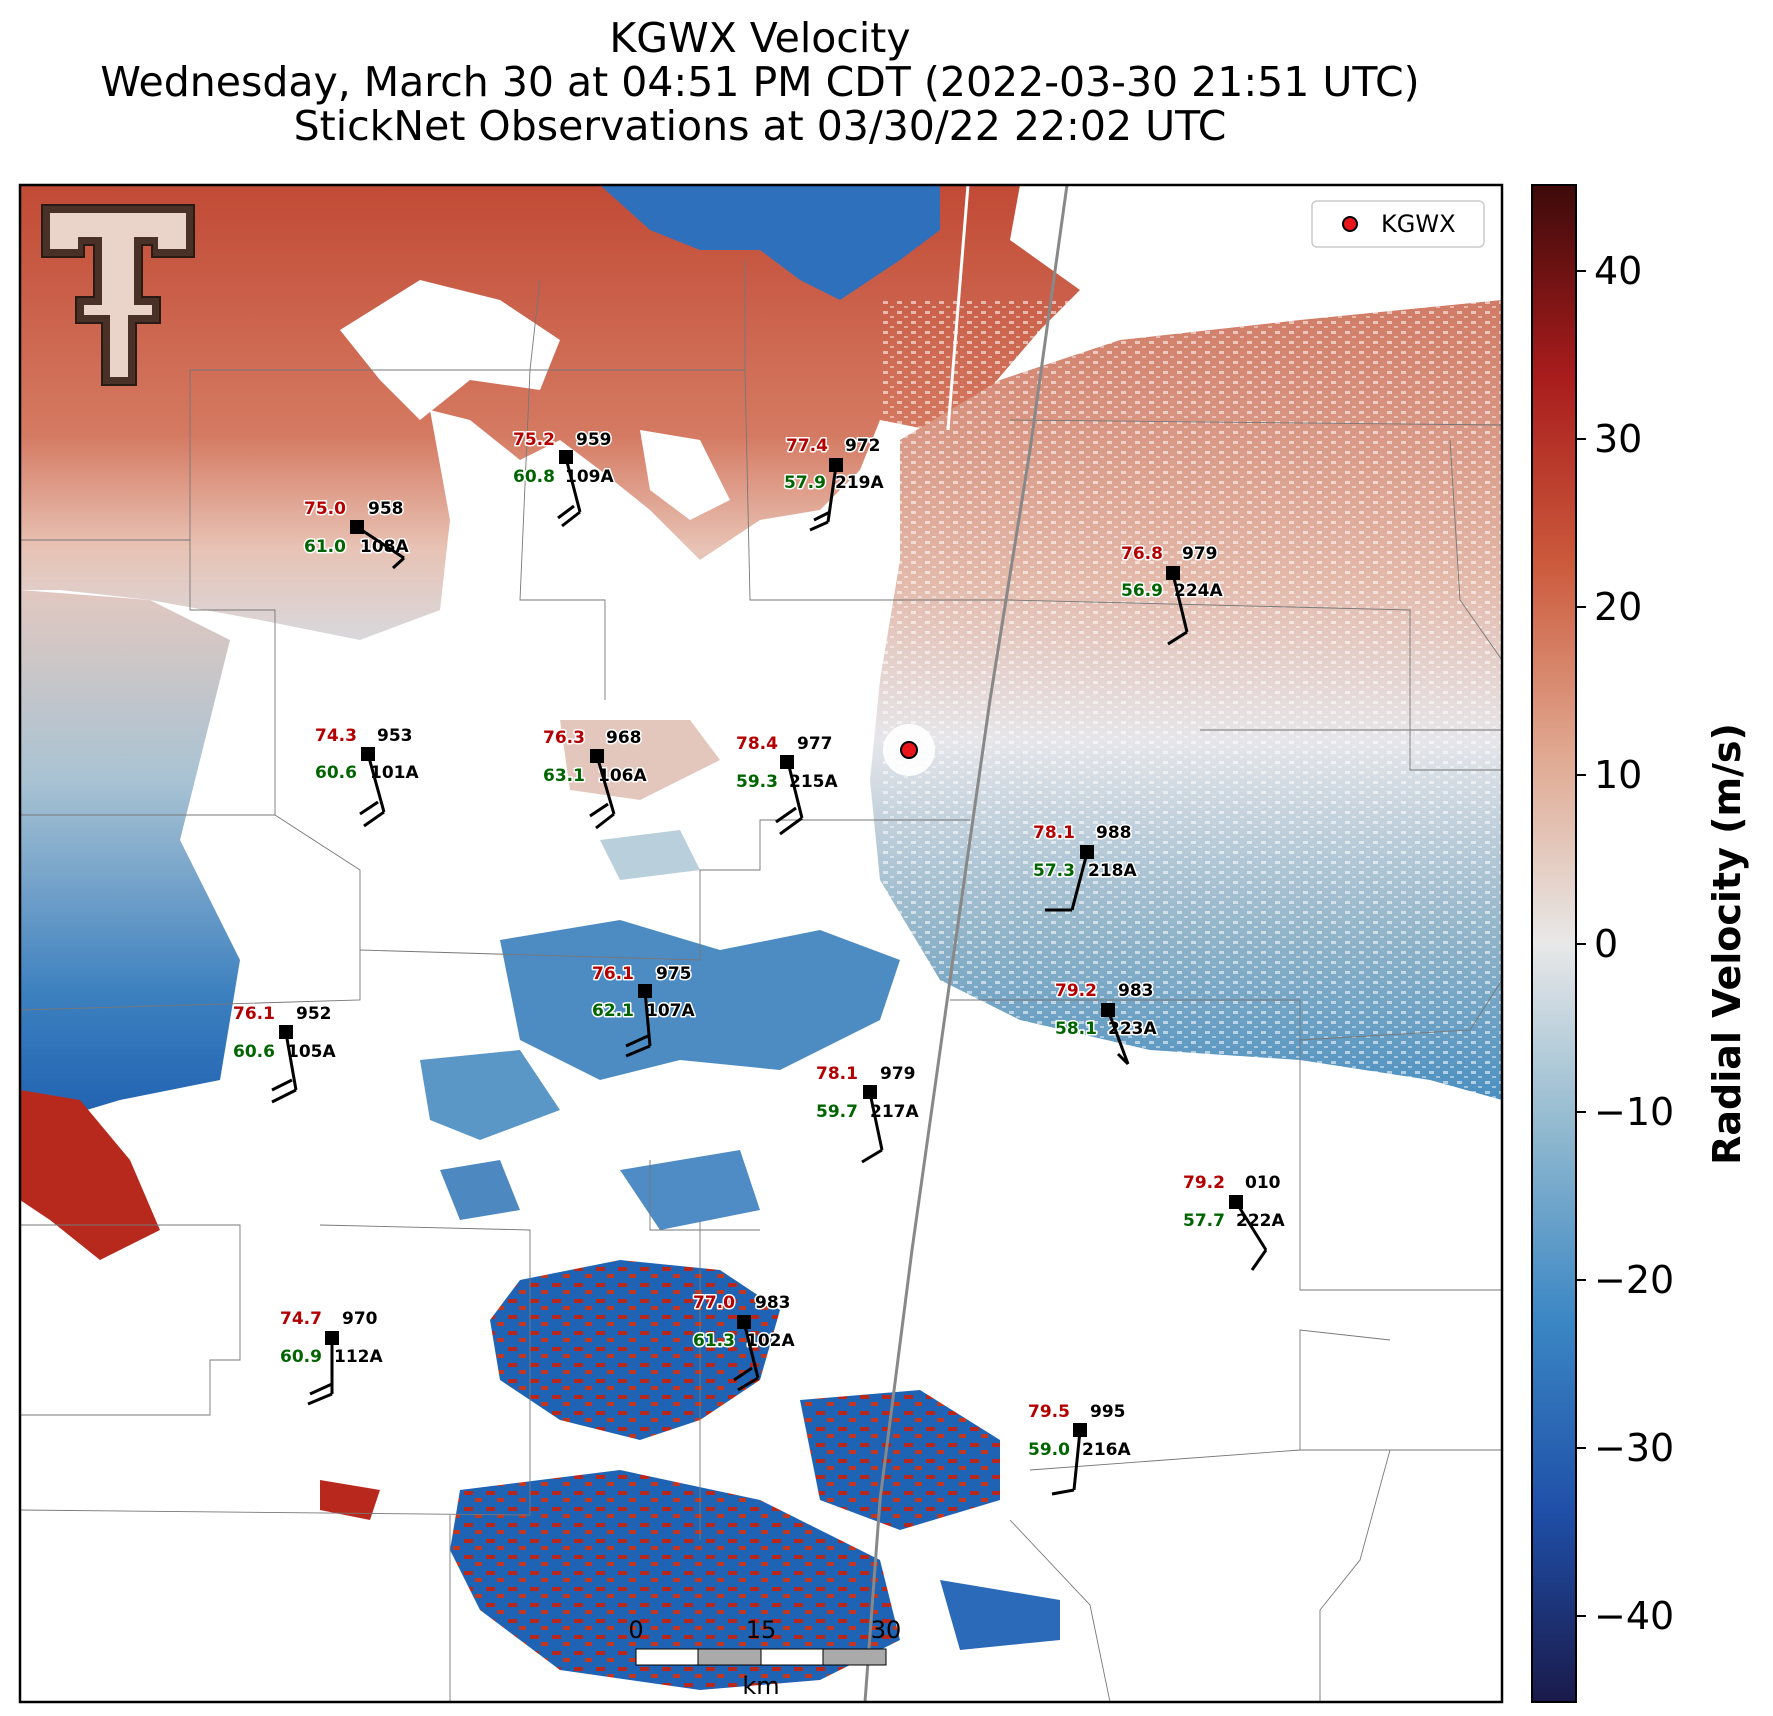 The width and height of the screenshot is (1773, 1716). What do you see at coordinates (314, 1014) in the screenshot?
I see `station-pressure: 952` at bounding box center [314, 1014].